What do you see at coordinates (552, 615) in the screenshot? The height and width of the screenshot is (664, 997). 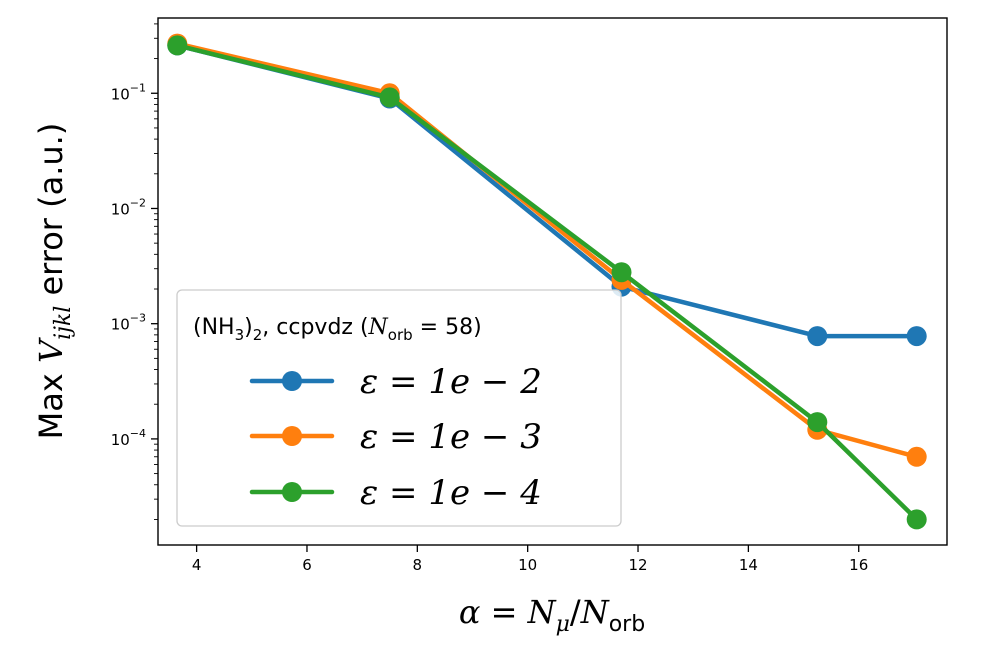 I see `x-axis-label: α = Nμ/Norb` at bounding box center [552, 615].